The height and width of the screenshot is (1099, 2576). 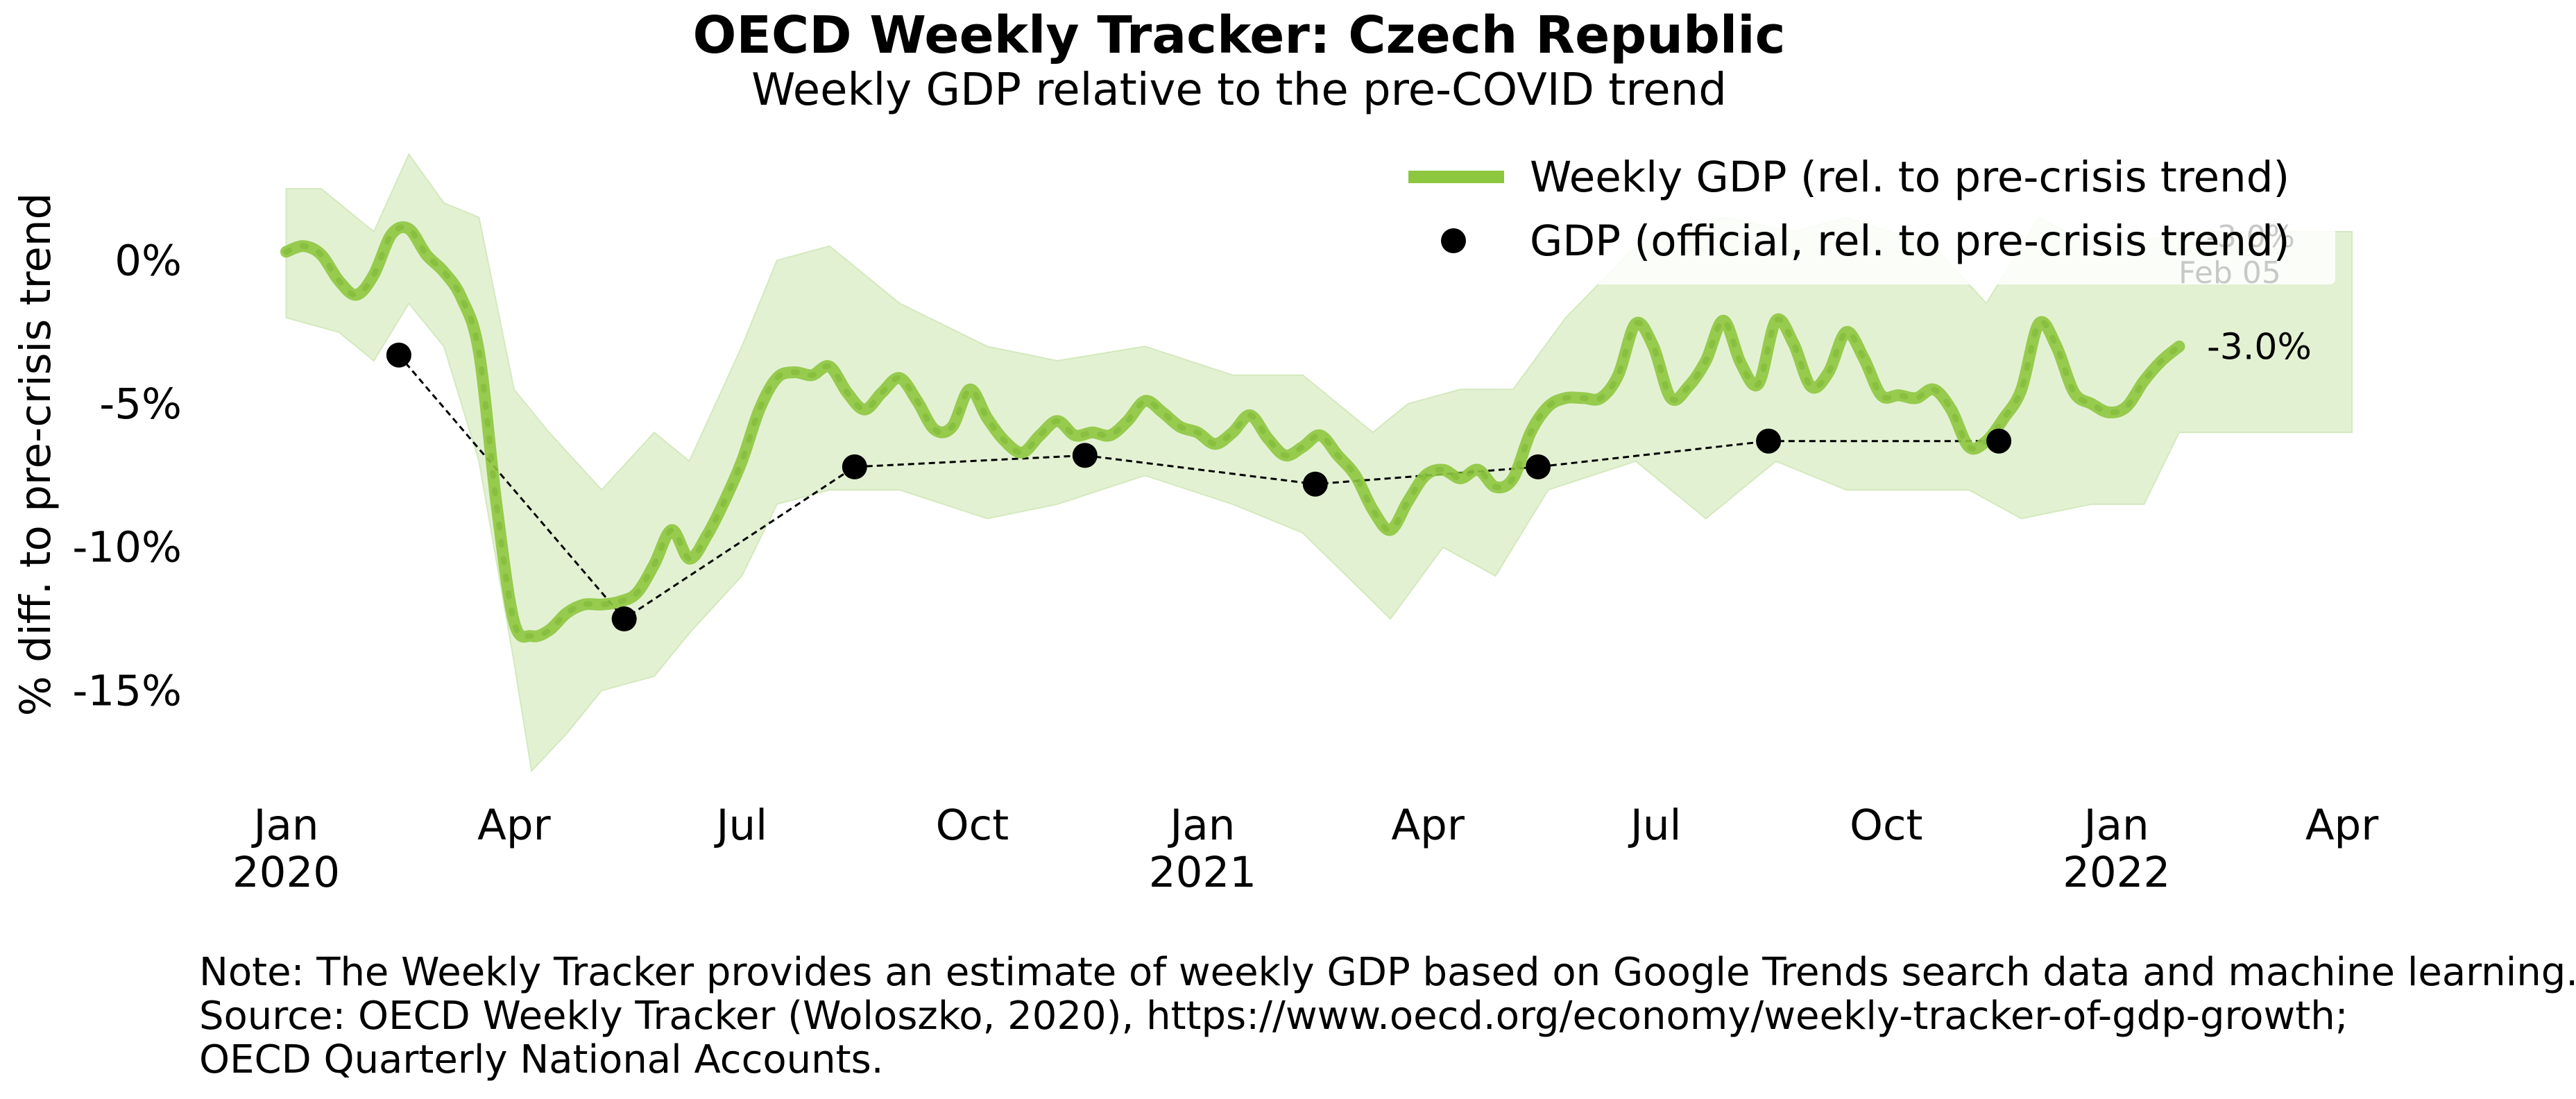 I want to click on legend-ghost-label-2: Feb 05, so click(x=2229, y=273).